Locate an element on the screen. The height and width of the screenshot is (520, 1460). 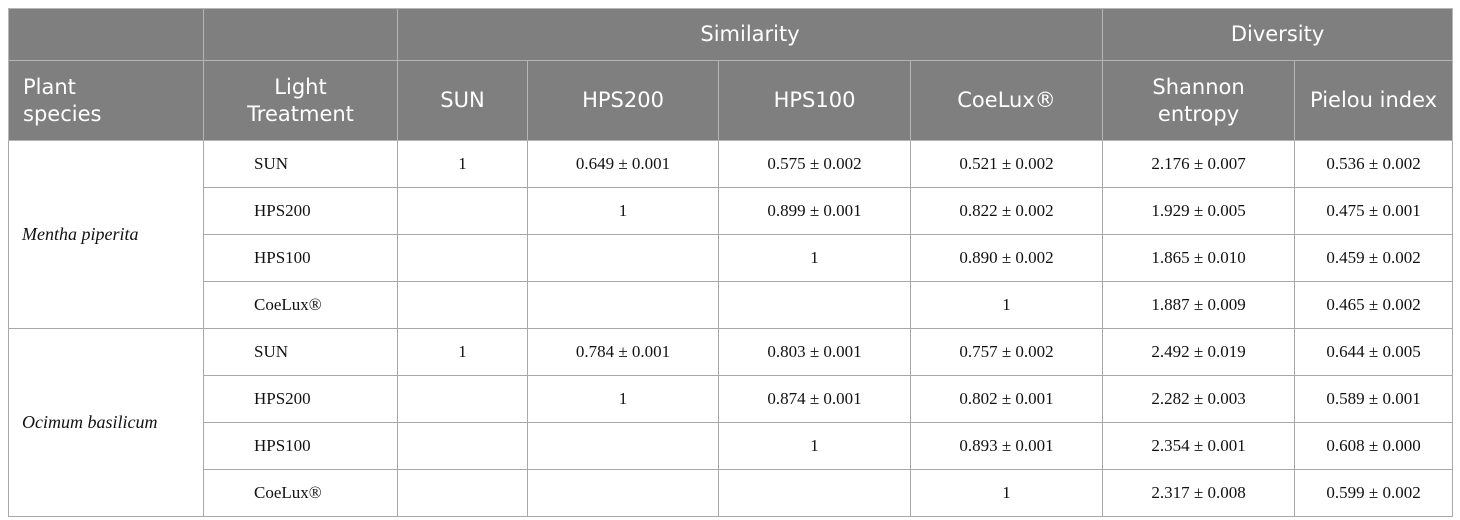
diversity-cell: 0.608 ± 0.000 is located at coordinates (1374, 446).